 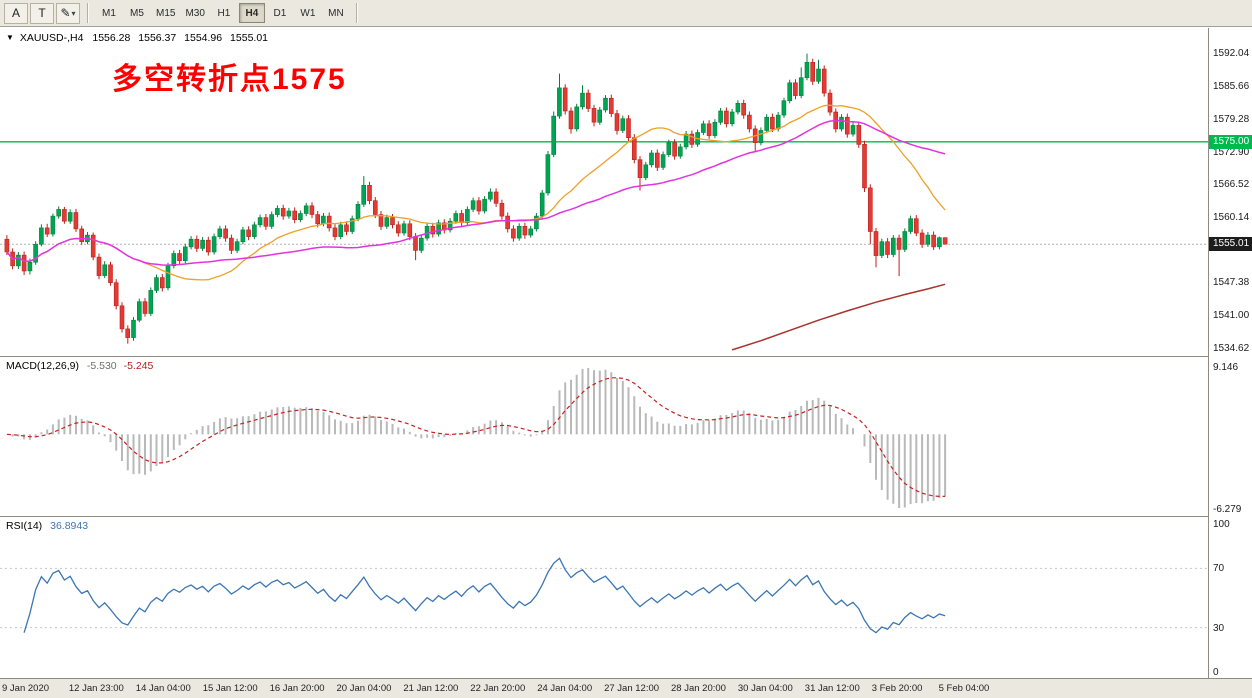 I want to click on pencil-icon: ✎, so click(x=65, y=12).